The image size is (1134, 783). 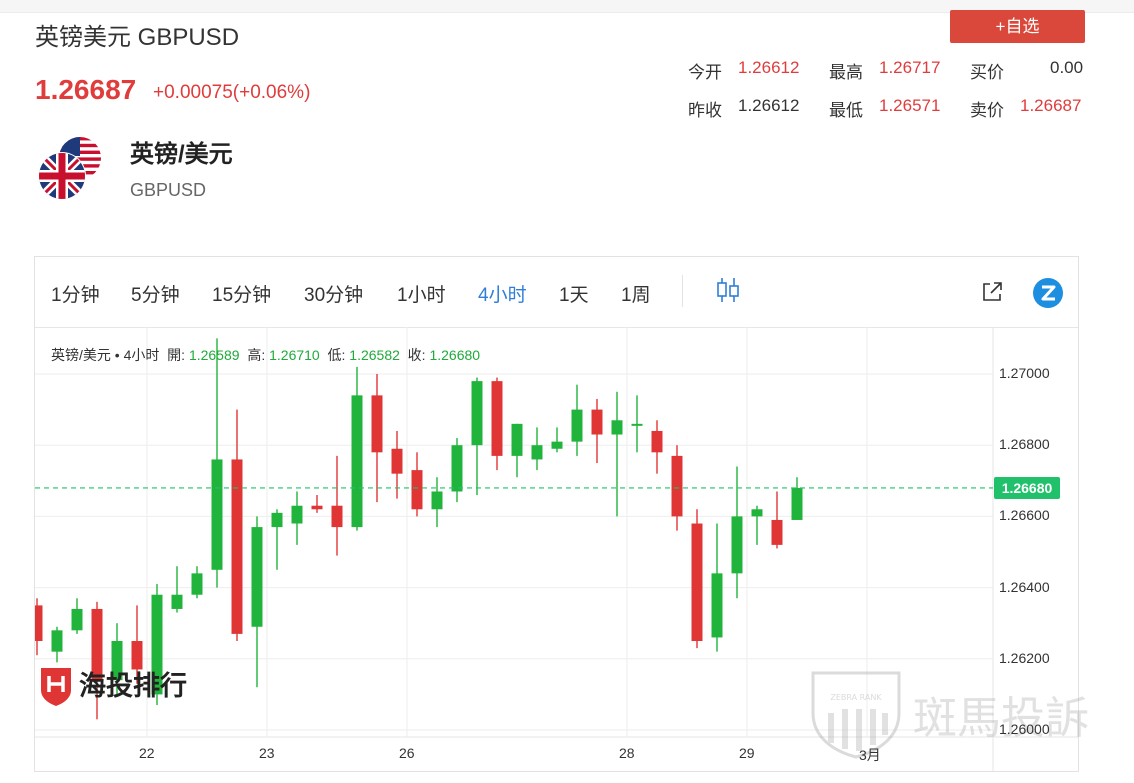 What do you see at coordinates (567, 6) in the screenshot?
I see `top-bar` at bounding box center [567, 6].